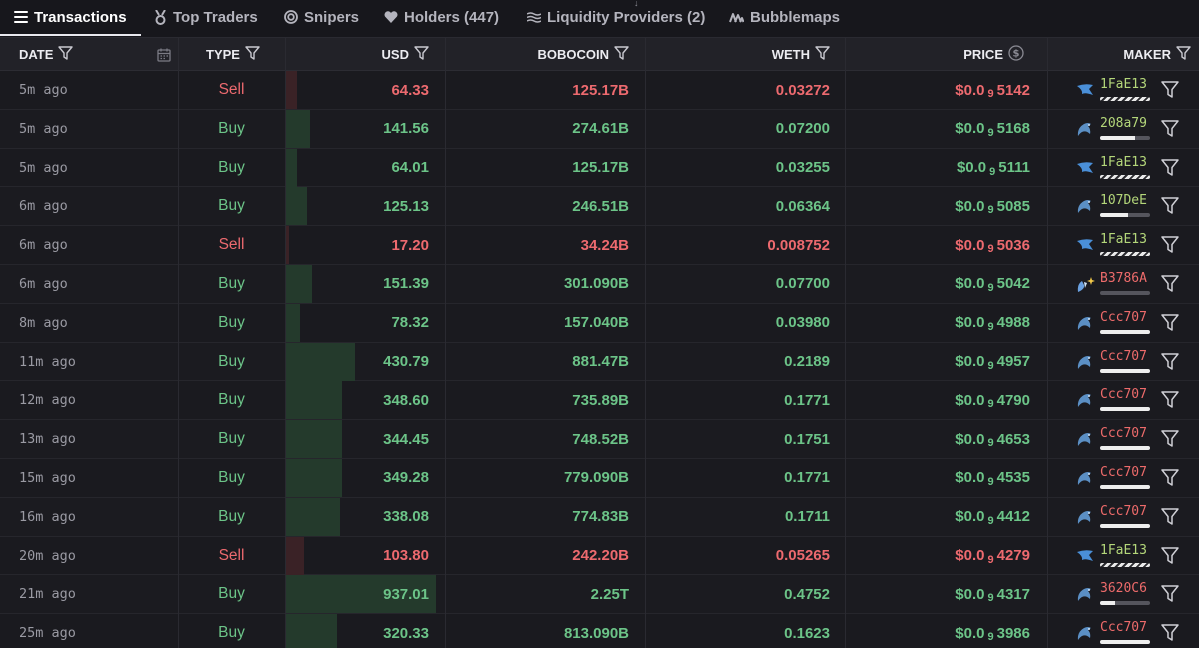 The height and width of the screenshot is (648, 1199). Describe the element at coordinates (441, 17) in the screenshot. I see `tab-holders: Holders (447)` at that location.